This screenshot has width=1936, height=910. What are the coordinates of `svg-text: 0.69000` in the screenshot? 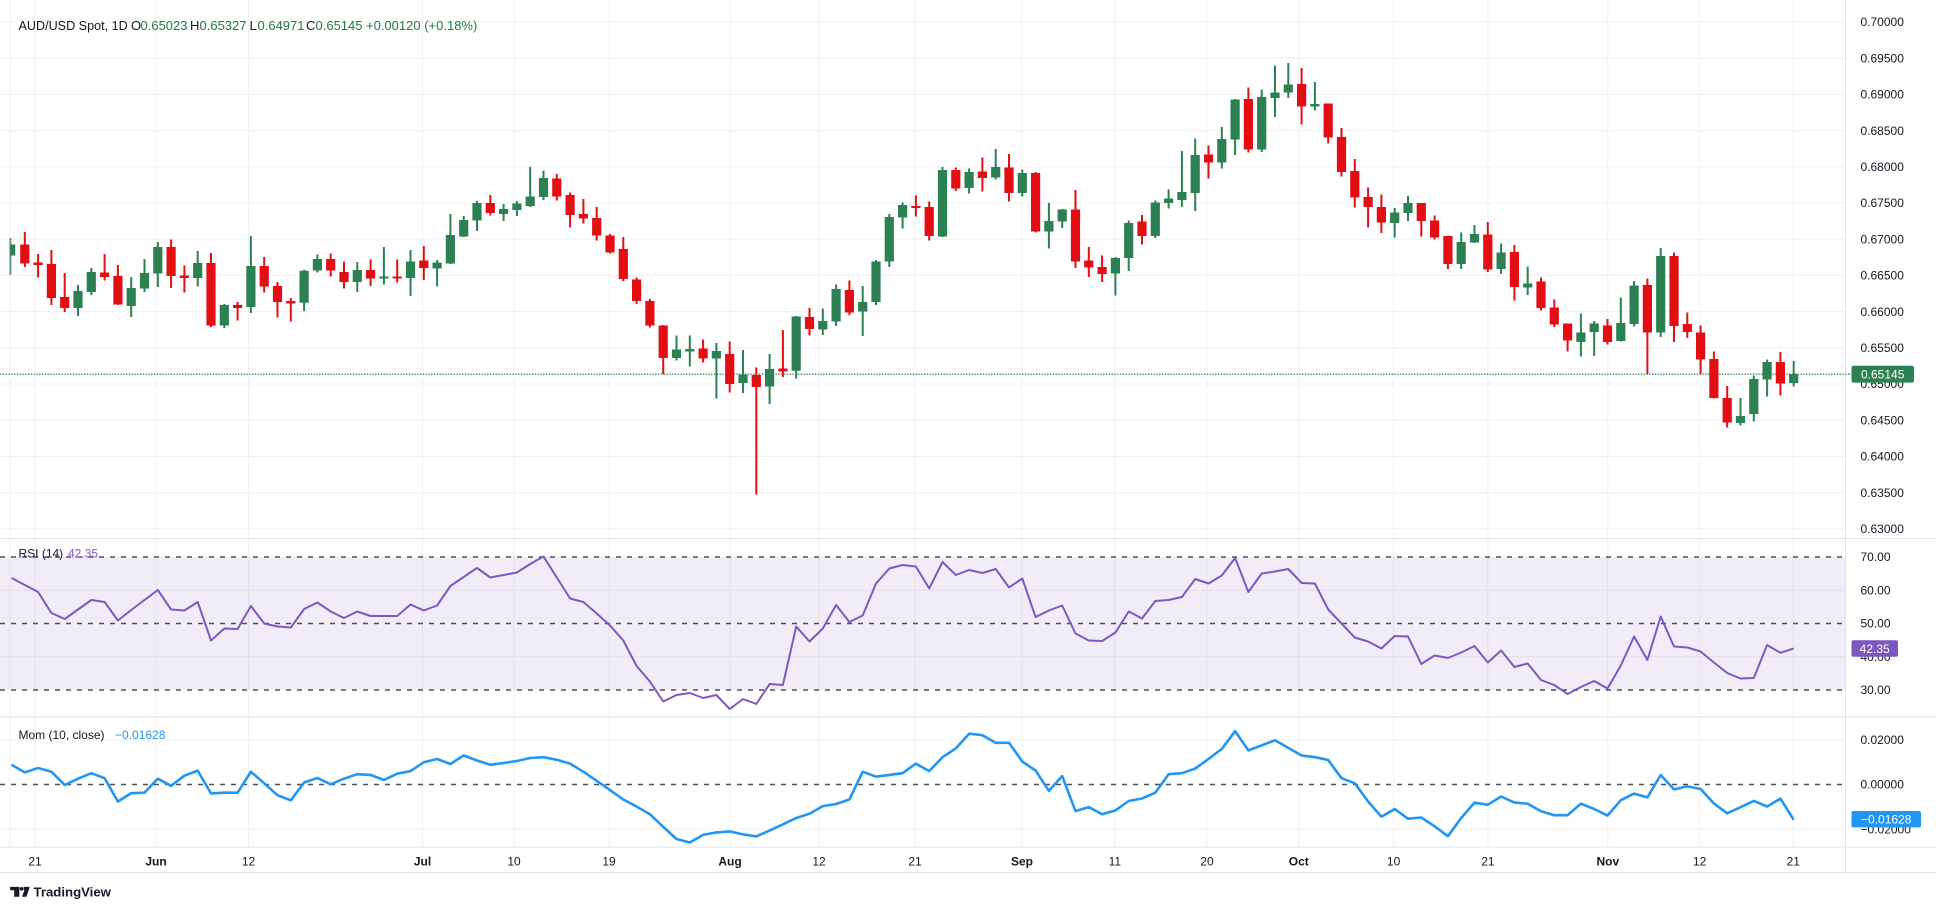 It's located at (1883, 95).